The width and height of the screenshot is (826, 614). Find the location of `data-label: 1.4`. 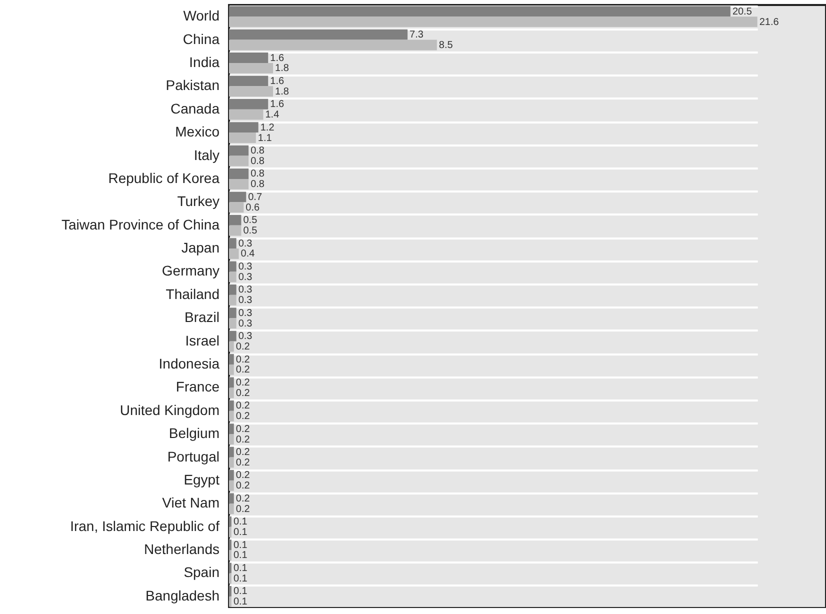

data-label: 1.4 is located at coordinates (272, 115).